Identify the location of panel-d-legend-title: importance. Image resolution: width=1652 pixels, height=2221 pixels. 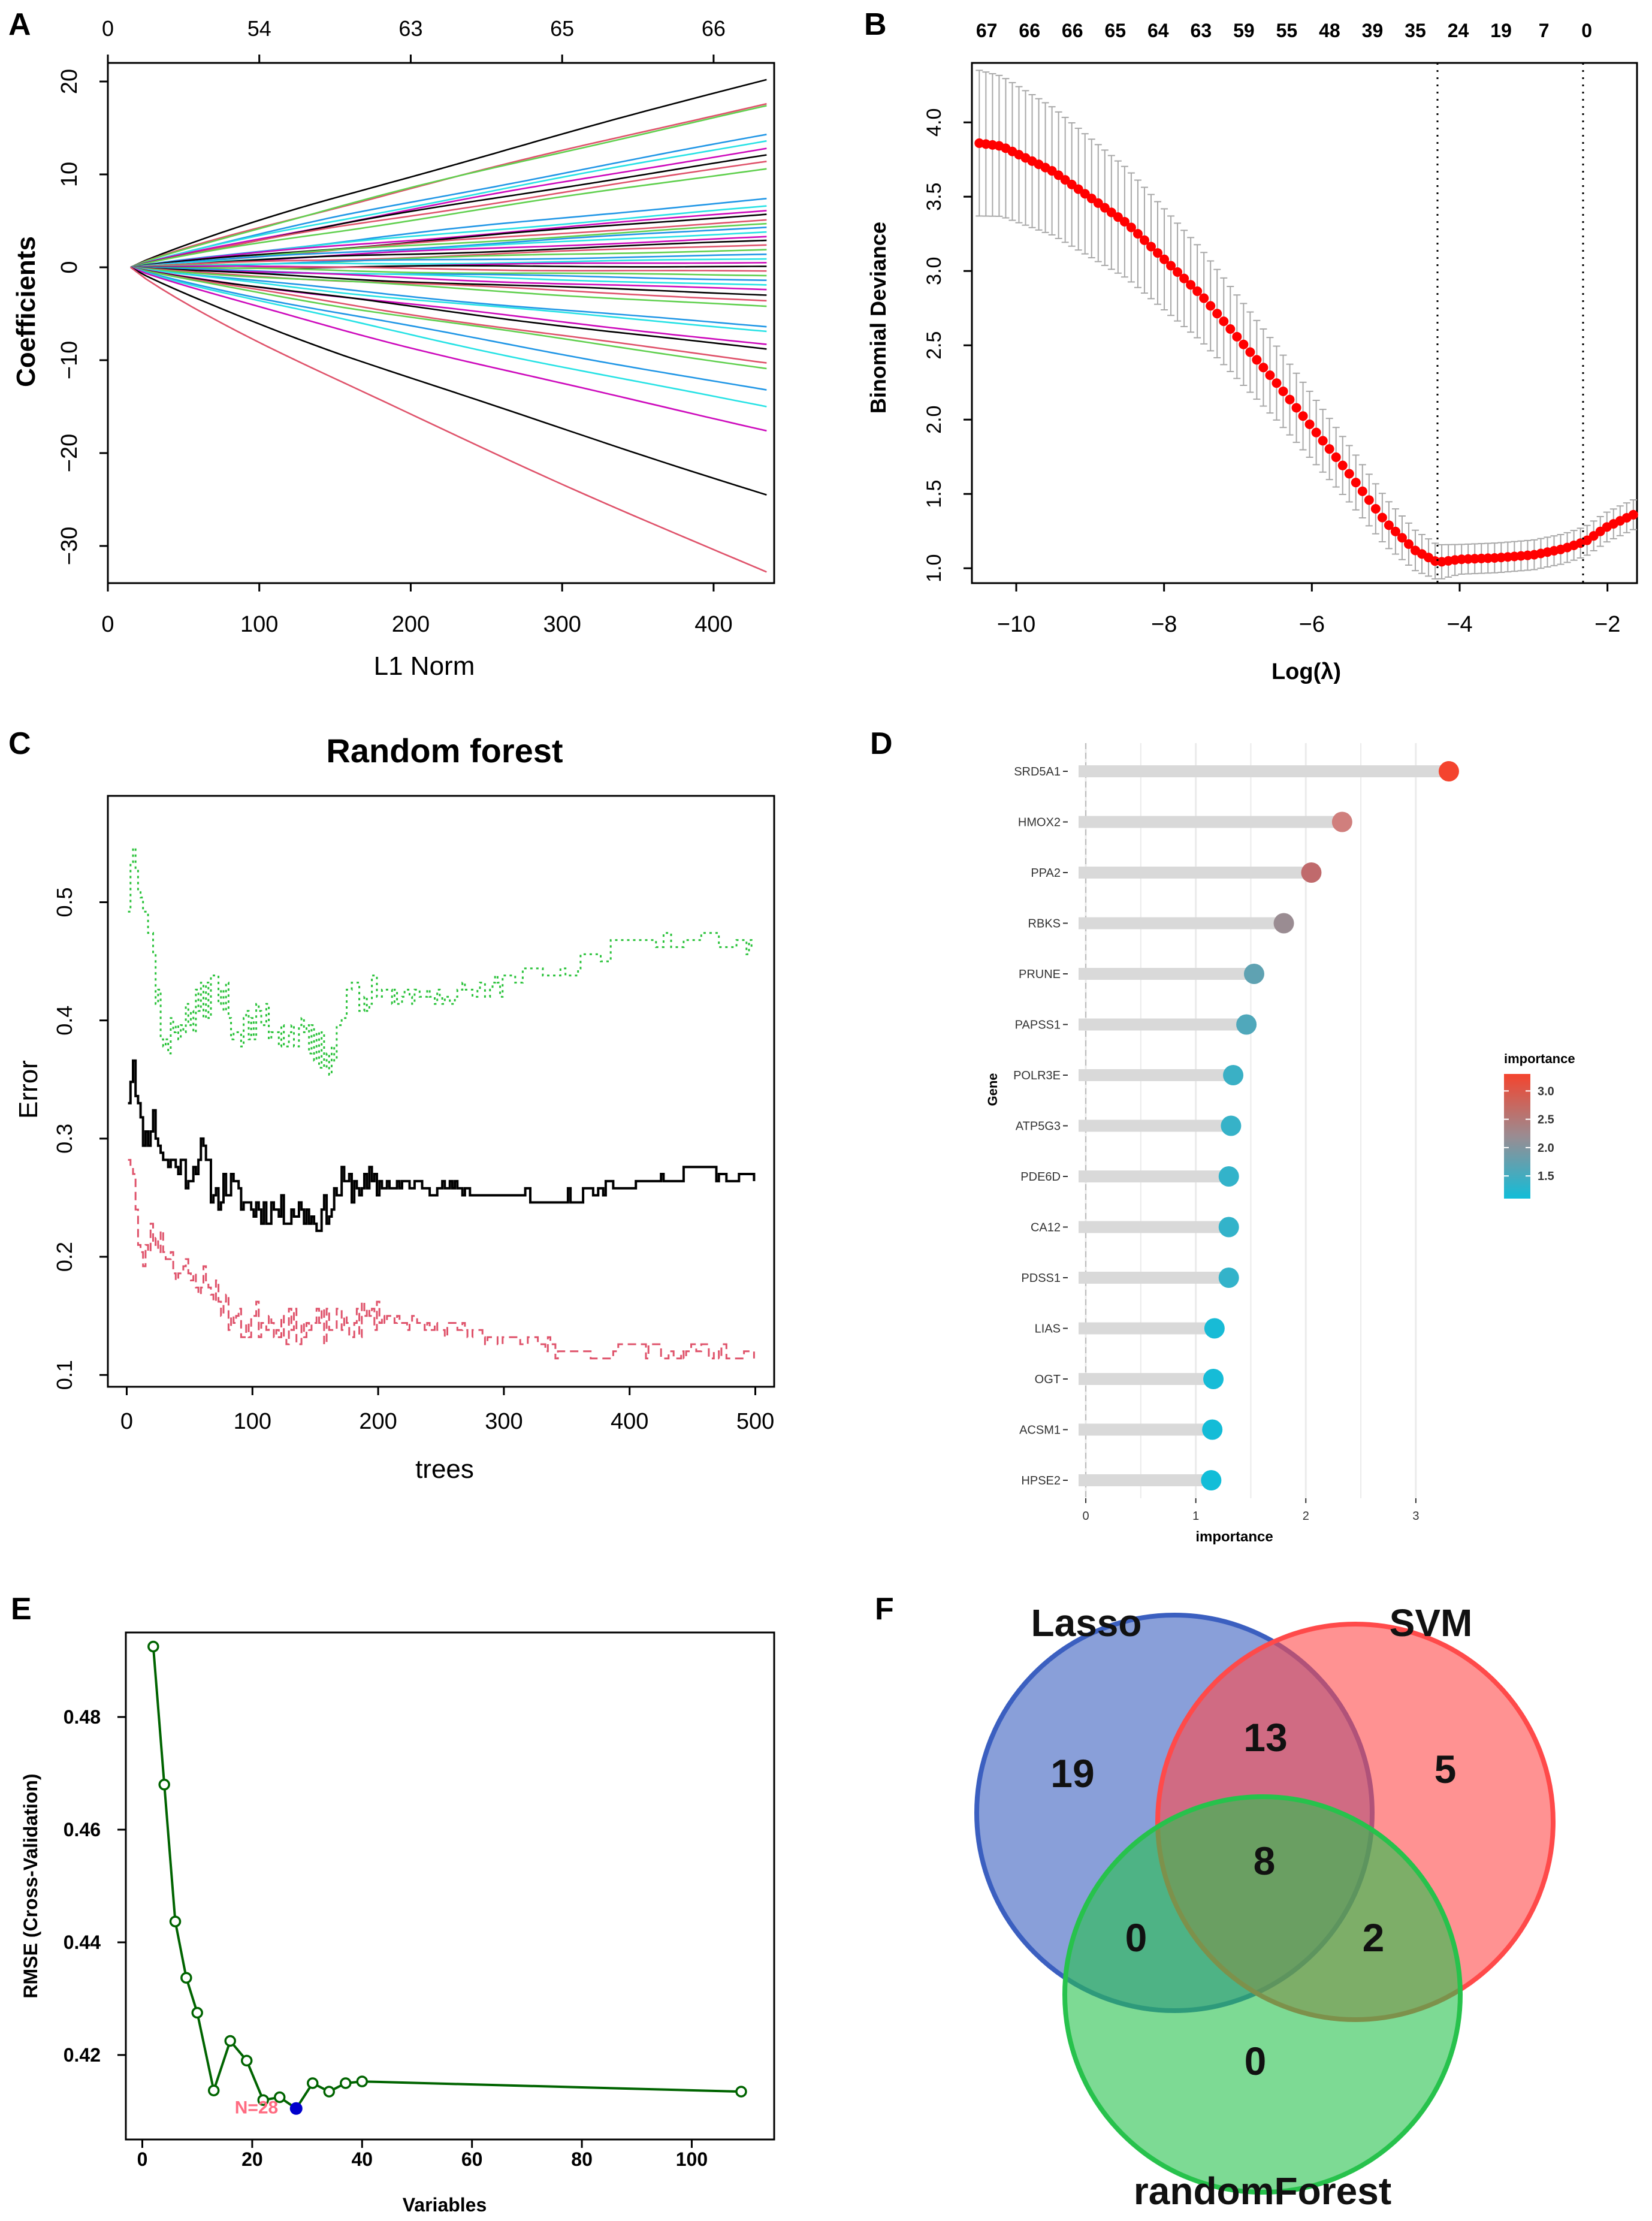
(1539, 1058).